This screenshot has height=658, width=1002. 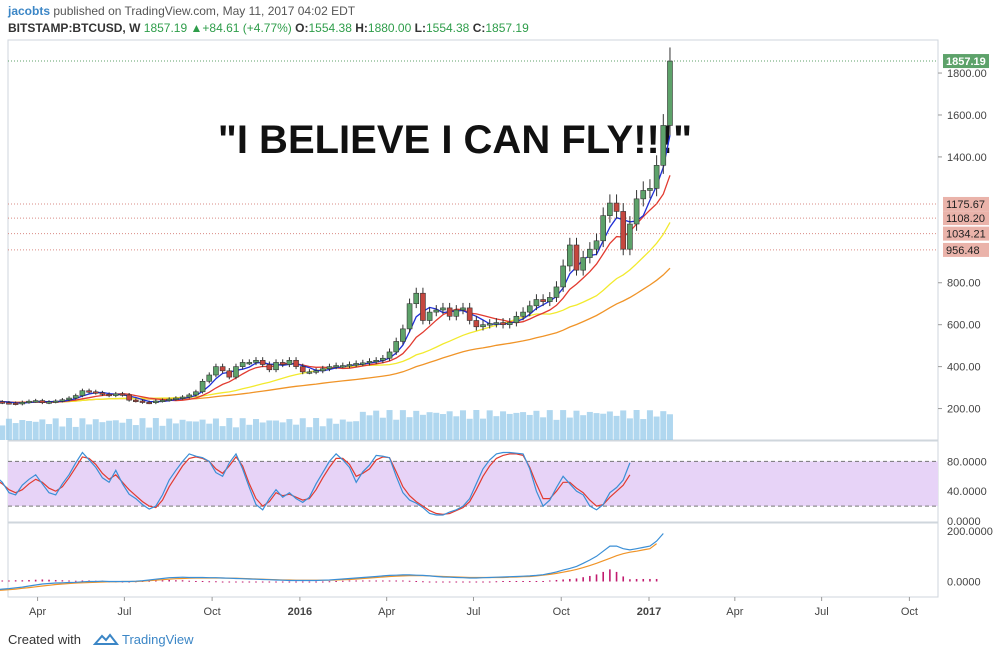 I want to click on high-label: H:, so click(x=361, y=28).